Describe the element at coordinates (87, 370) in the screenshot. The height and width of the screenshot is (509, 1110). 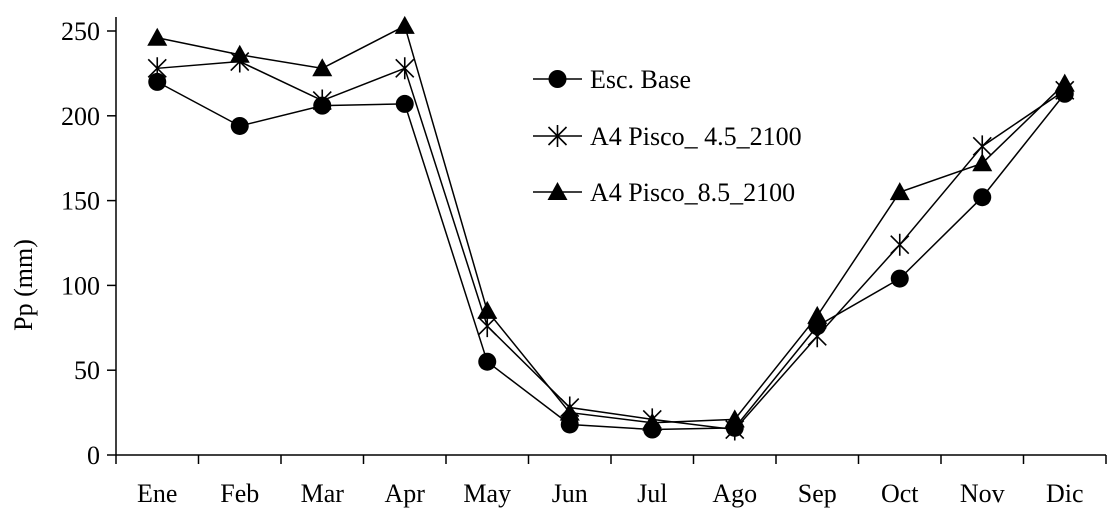
I see `y-tick-label: 50` at that location.